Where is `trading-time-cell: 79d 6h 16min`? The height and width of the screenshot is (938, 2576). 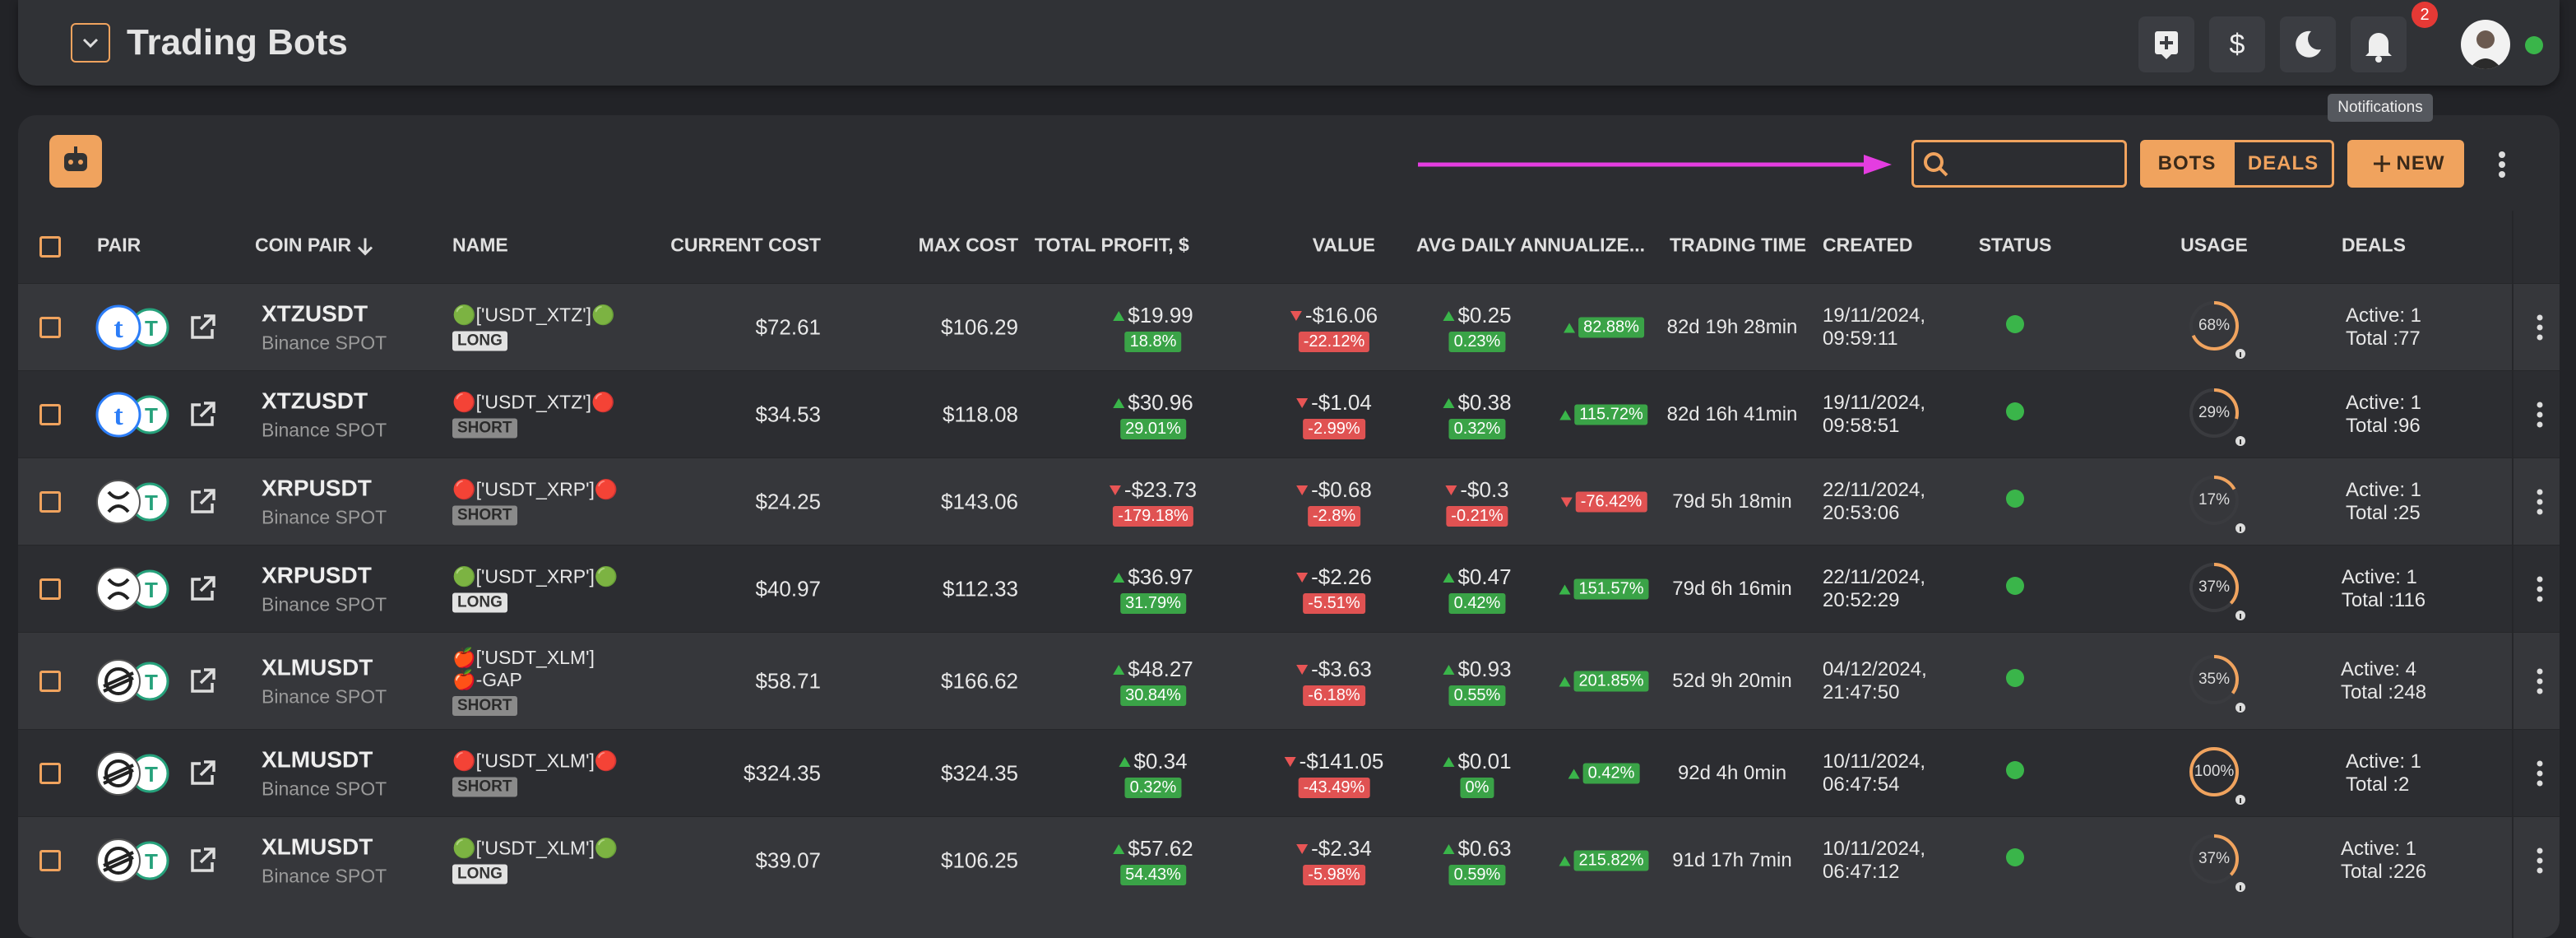
trading-time-cell: 79d 6h 16min is located at coordinates (1732, 589).